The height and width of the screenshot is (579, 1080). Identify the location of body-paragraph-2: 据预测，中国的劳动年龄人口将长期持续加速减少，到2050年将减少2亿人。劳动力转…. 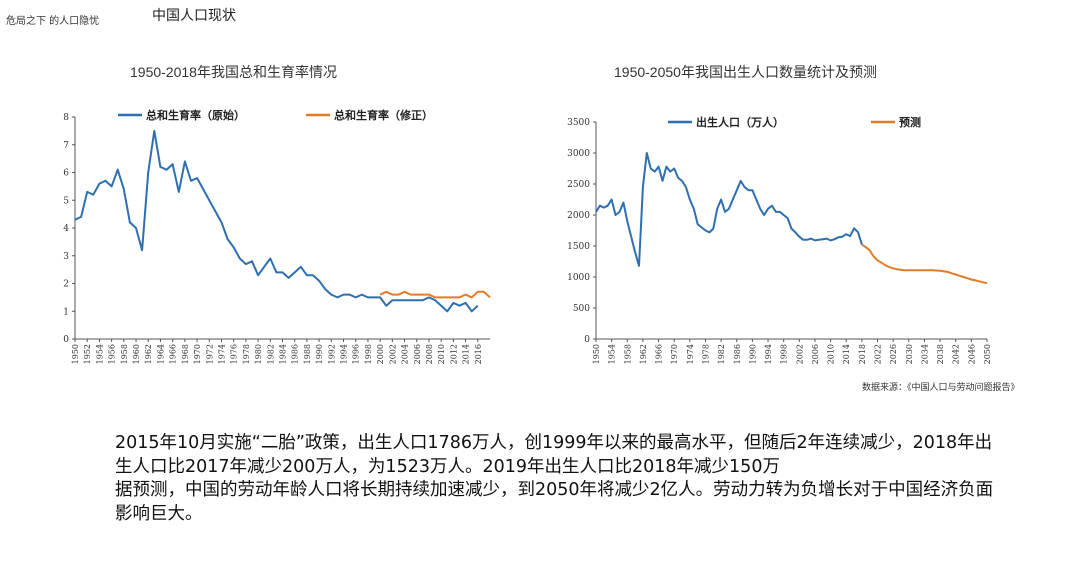
(554, 502).